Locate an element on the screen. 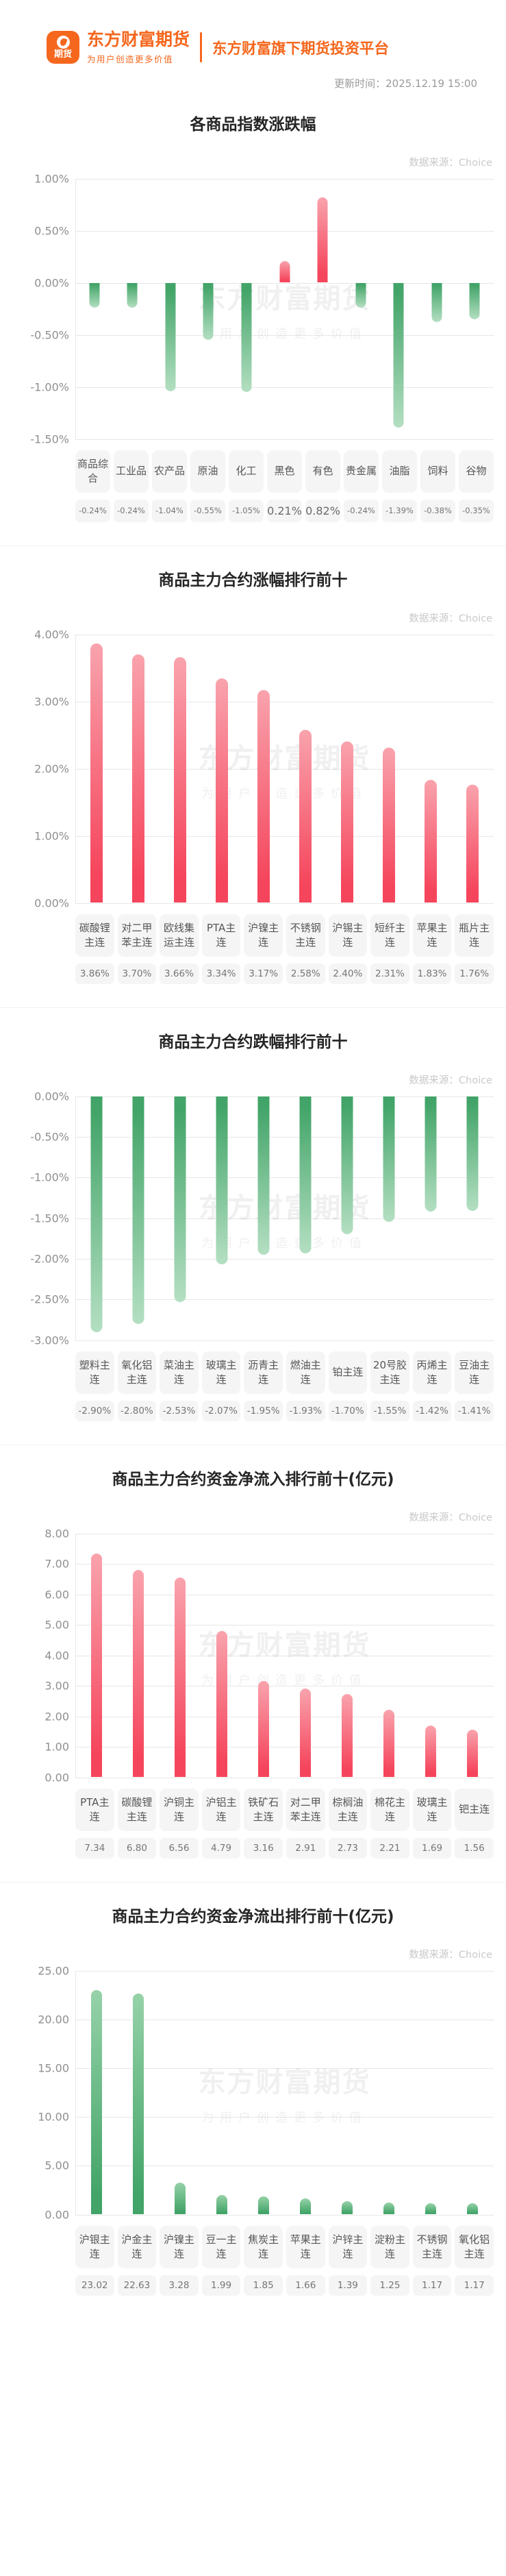 The width and height of the screenshot is (506, 2576). data-source-label: 数据来源：Choice is located at coordinates (450, 163).